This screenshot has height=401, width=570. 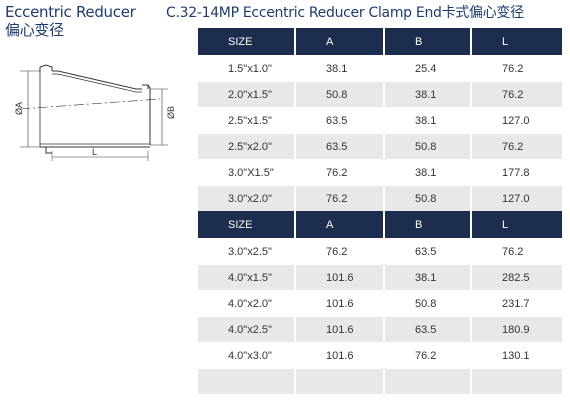 What do you see at coordinates (516, 355) in the screenshot?
I see `cell-l: 130.1` at bounding box center [516, 355].